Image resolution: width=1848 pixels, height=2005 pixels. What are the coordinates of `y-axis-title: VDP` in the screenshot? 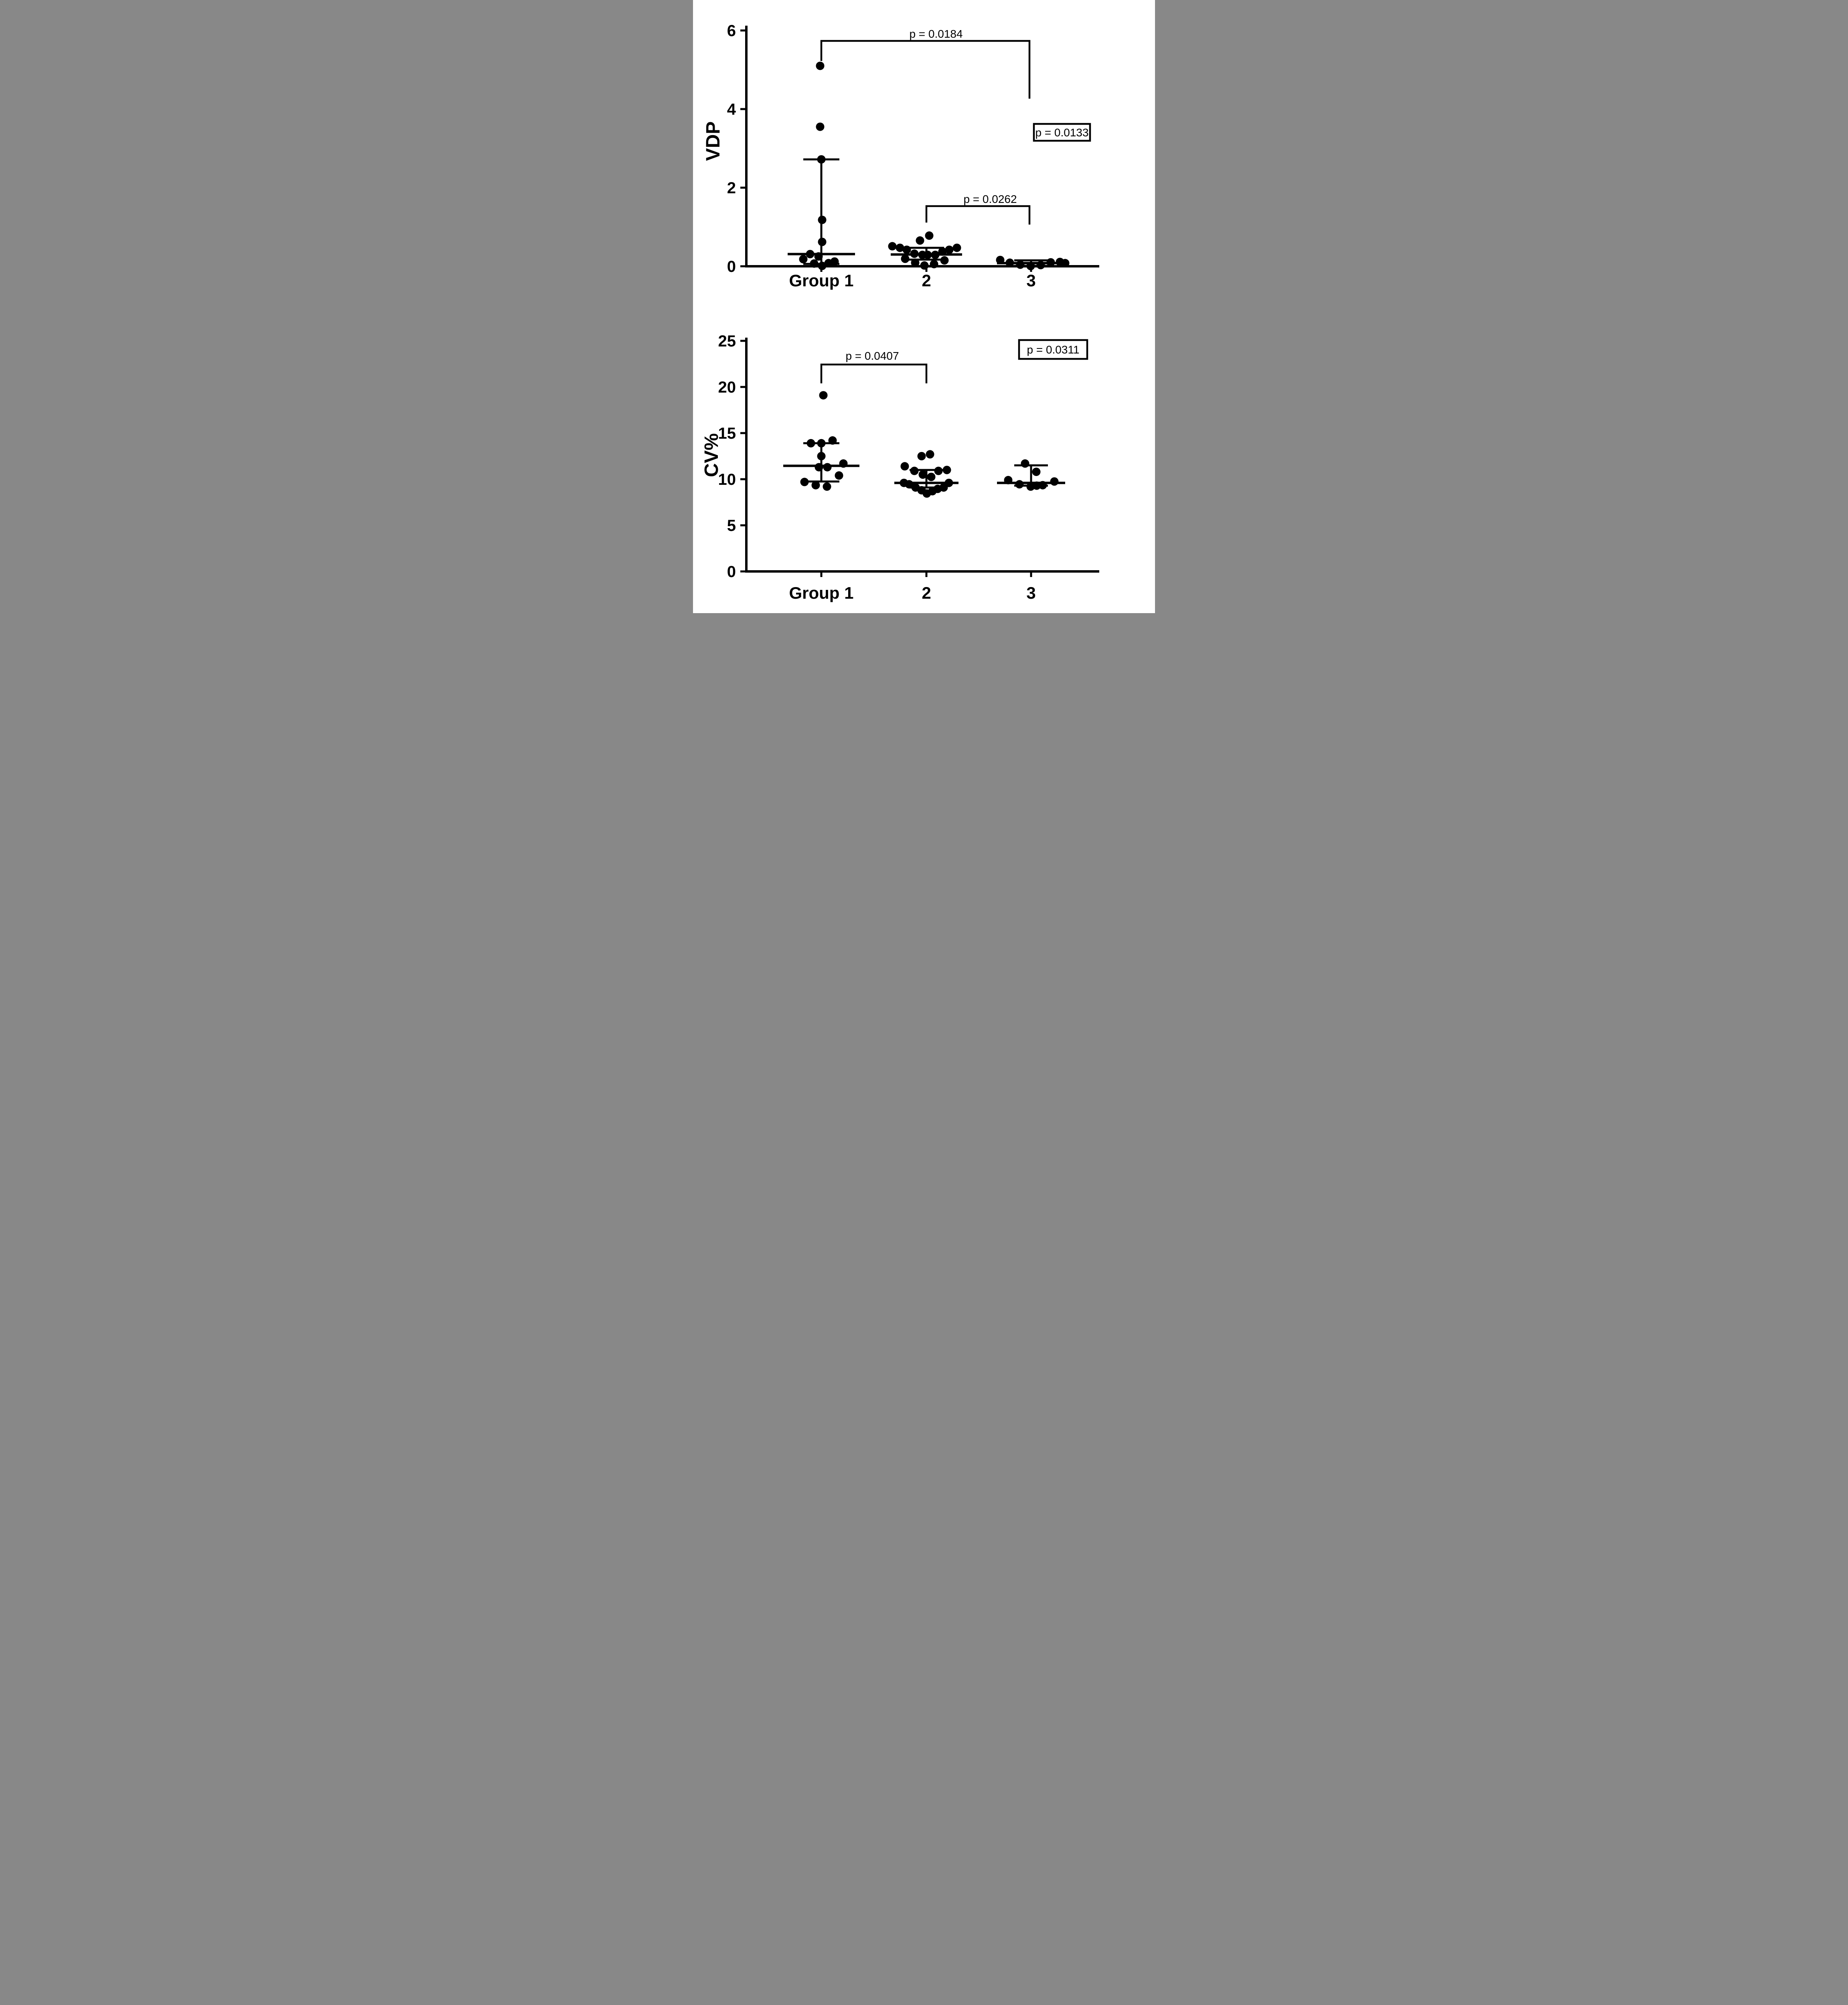 It's located at (713, 142).